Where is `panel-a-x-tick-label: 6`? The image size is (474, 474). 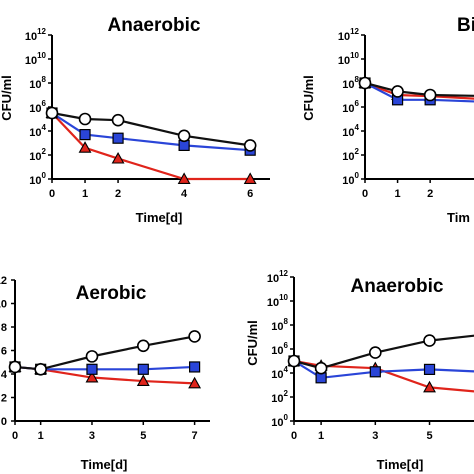
panel-a-x-tick-label: 6 is located at coordinates (250, 194).